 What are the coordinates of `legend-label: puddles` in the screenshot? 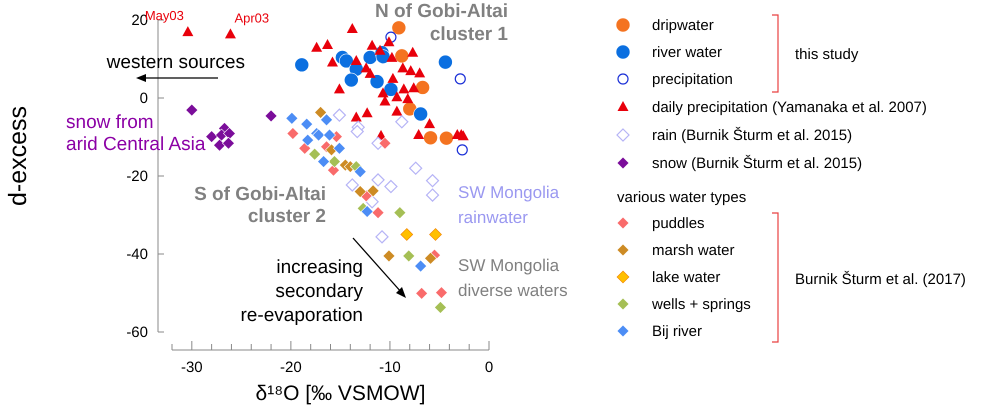 It's located at (678, 223).